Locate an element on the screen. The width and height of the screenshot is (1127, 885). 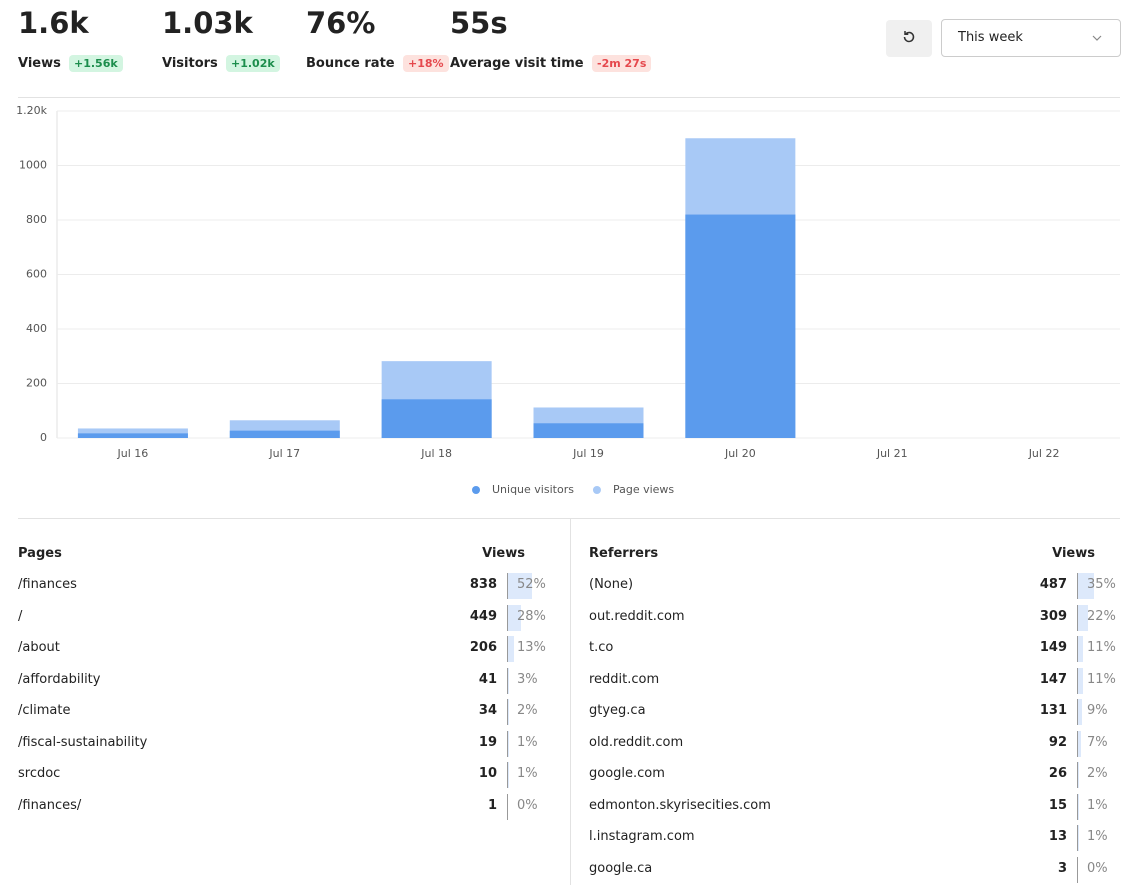
legend-label: Unique visitors is located at coordinates (533, 489).